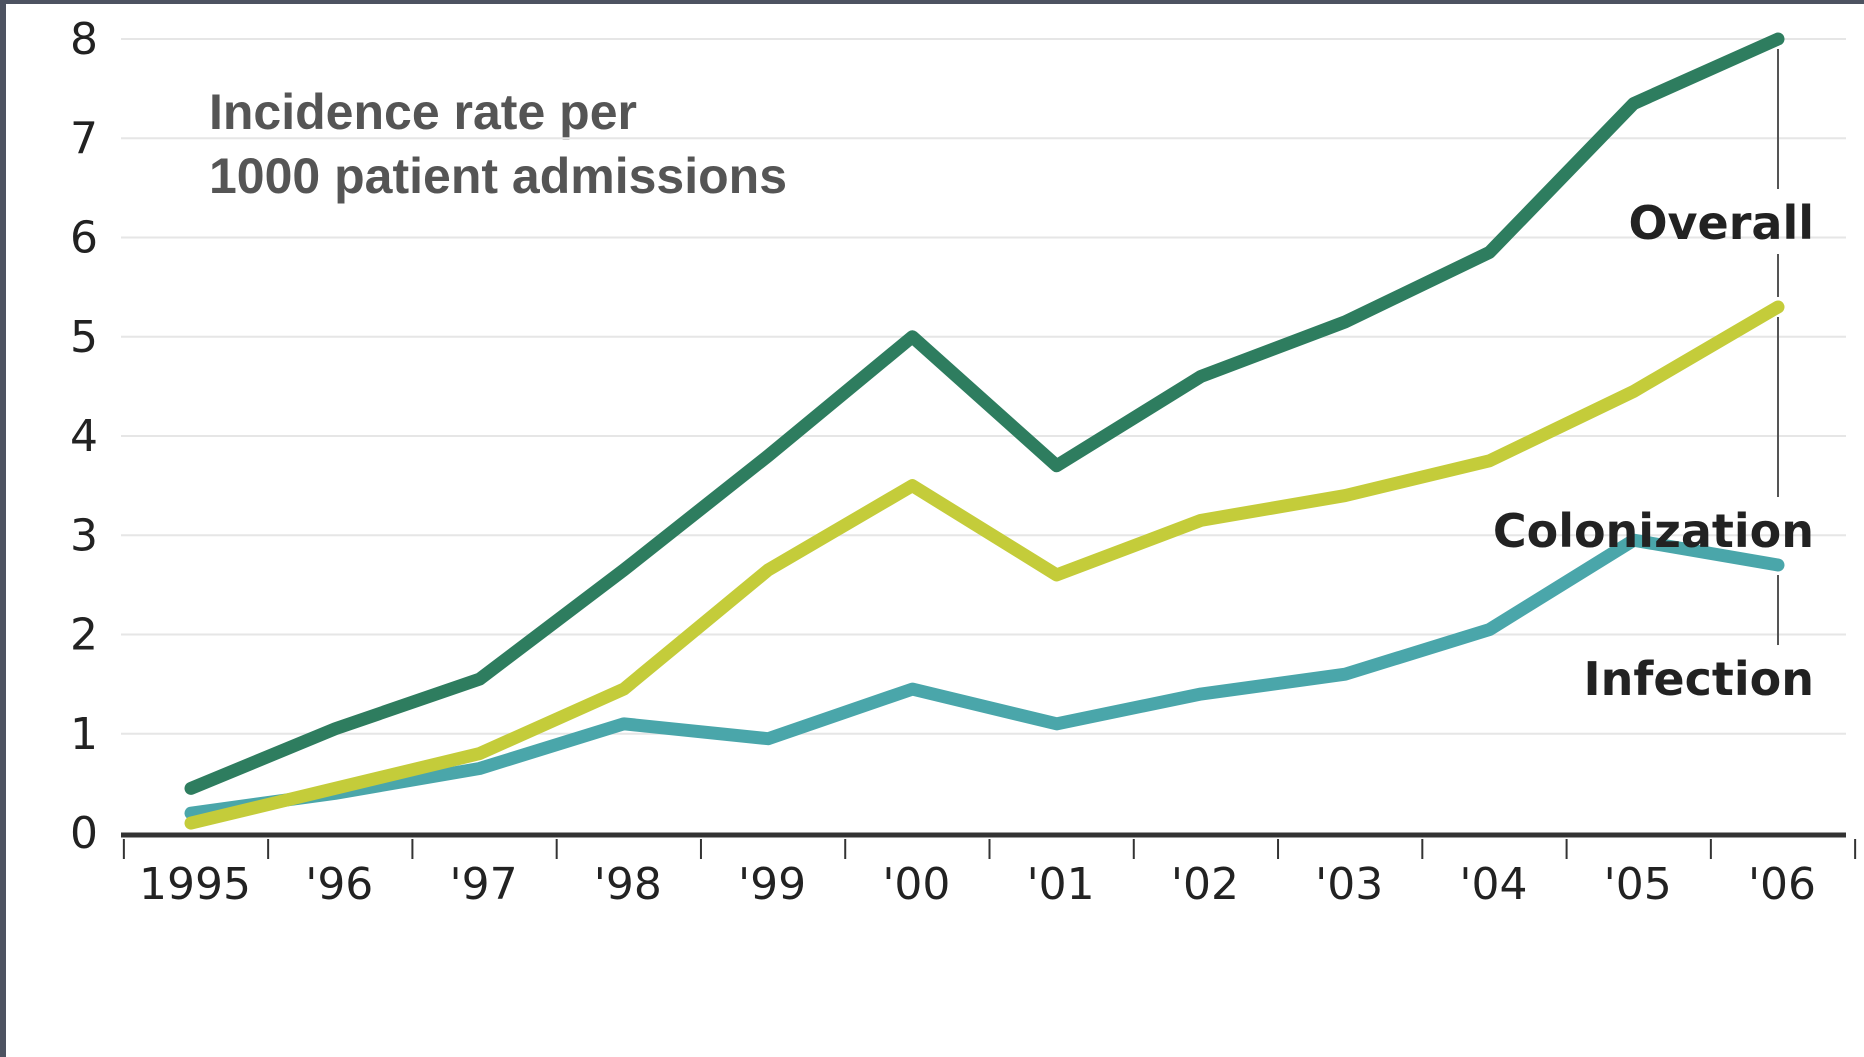 The width and height of the screenshot is (1864, 1057). What do you see at coordinates (423, 112) in the screenshot?
I see `y-axis-title-line-1: Incidence rate per` at bounding box center [423, 112].